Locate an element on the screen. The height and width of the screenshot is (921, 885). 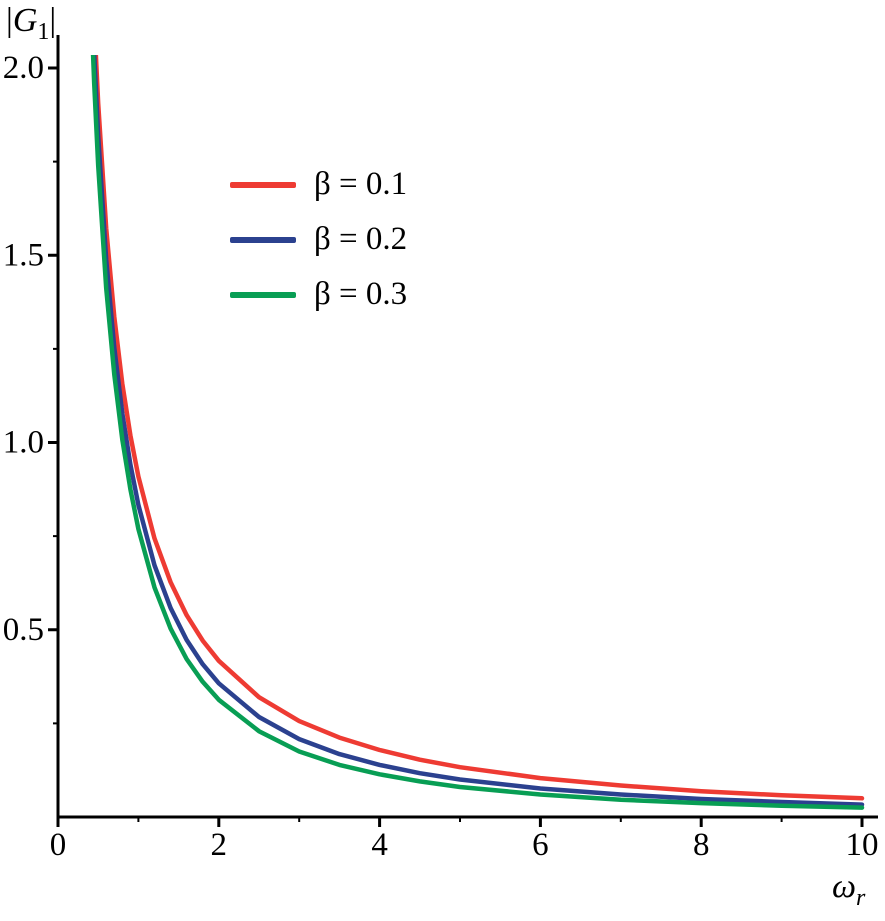
y-tick-label: 0.5 is located at coordinates (23, 630).